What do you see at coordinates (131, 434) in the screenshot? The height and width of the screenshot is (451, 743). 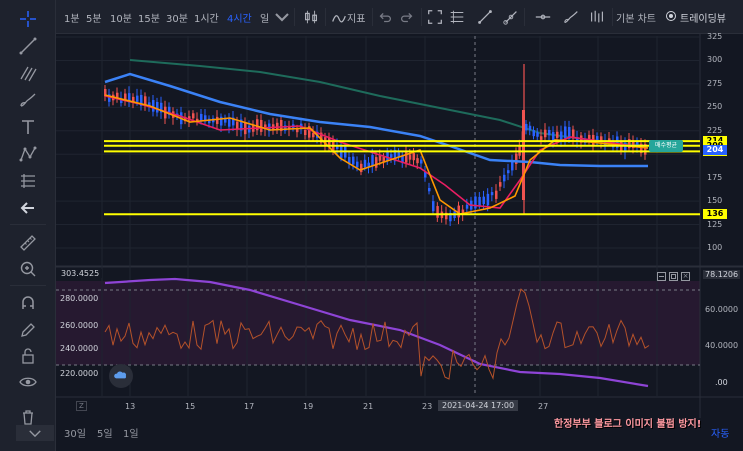 I see `range-1d-button: 1일` at bounding box center [131, 434].